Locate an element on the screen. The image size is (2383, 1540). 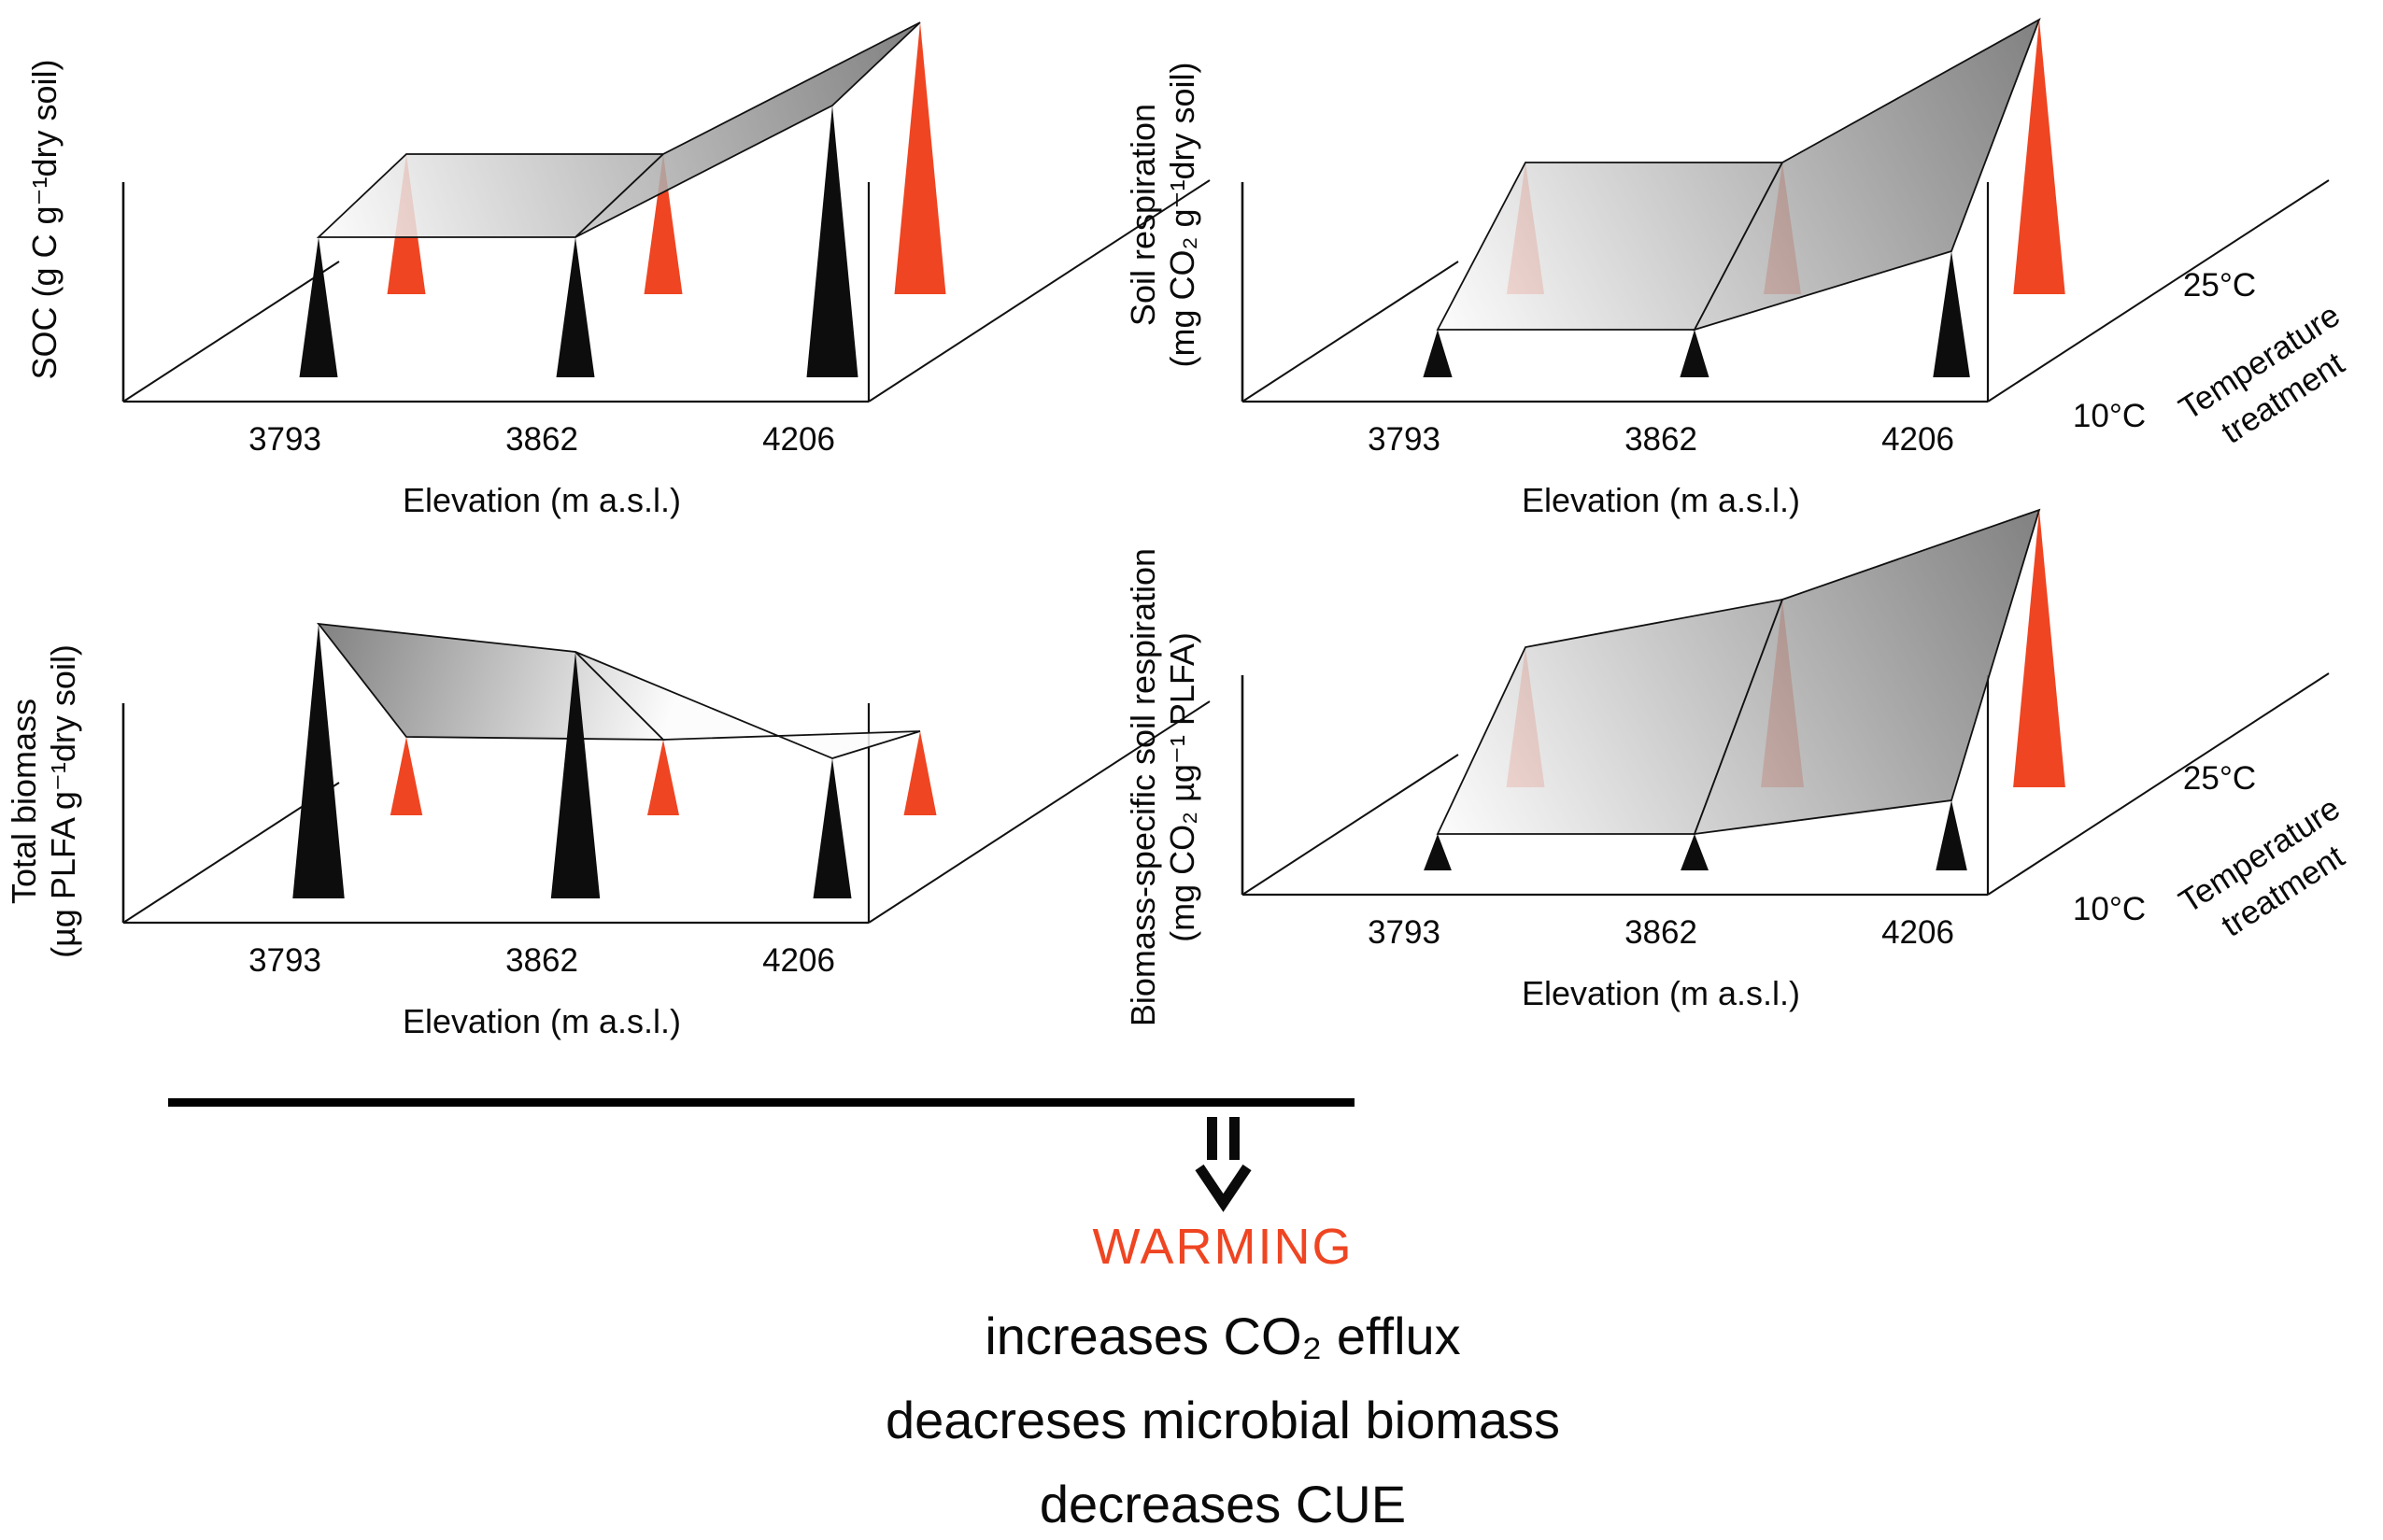
arrow-bar-right is located at coordinates (1234, 1139).